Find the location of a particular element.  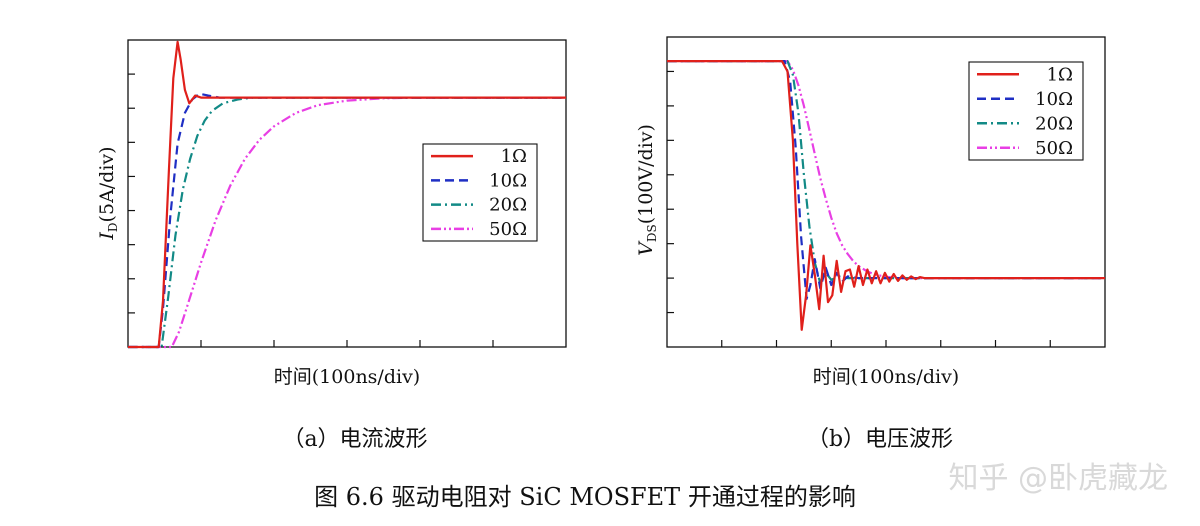

figure-caption: 图 6.6 驱动电阻对 SiC MOSFET 开通过程的影响 is located at coordinates (585, 497).